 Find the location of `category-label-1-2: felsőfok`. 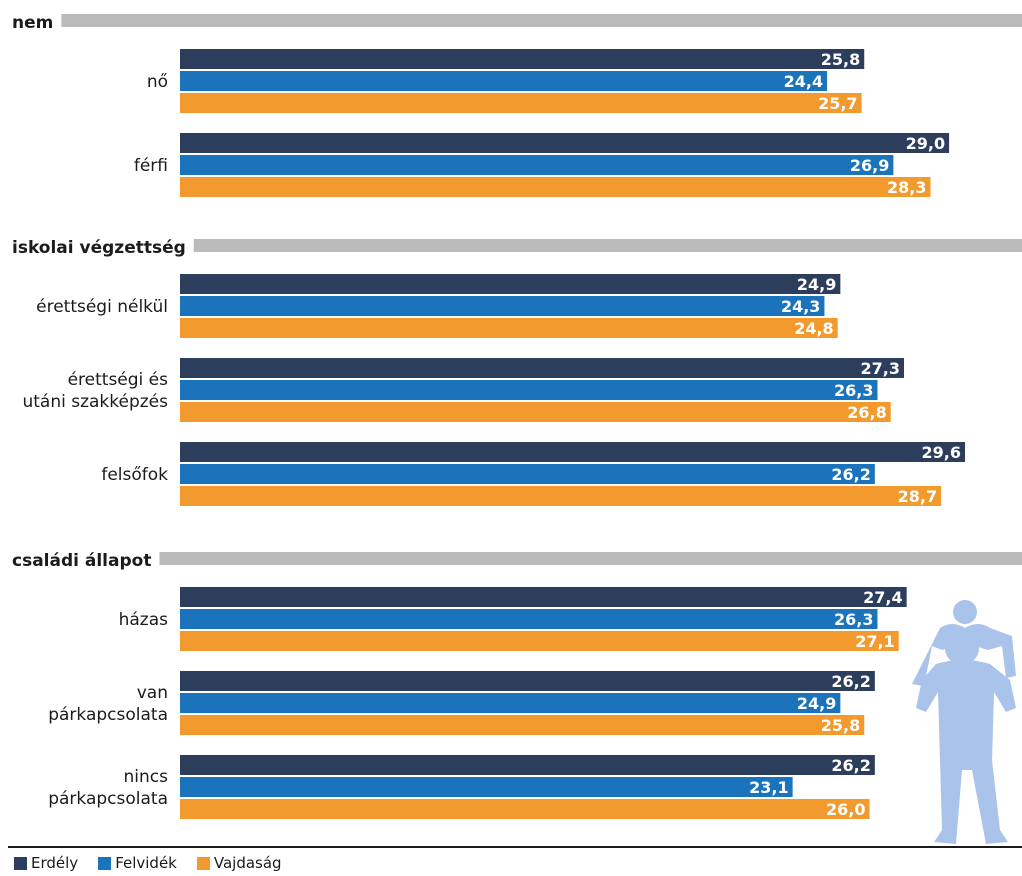

category-label-1-2: felsőfok is located at coordinates (134, 475).